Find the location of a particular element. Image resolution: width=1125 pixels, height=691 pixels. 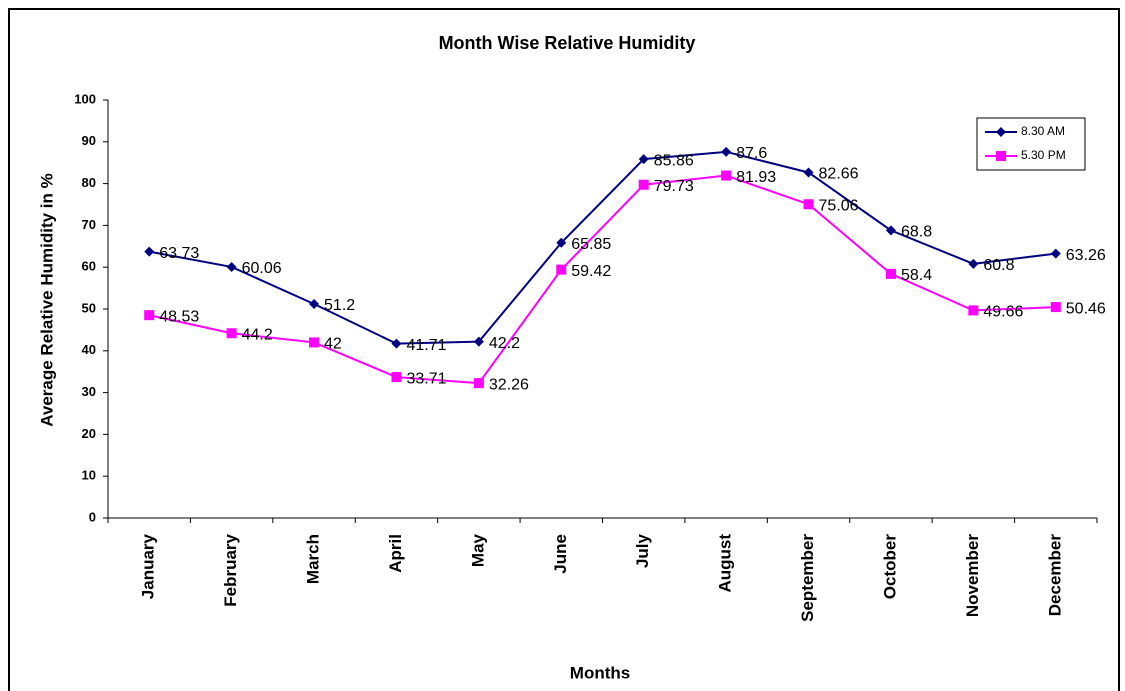

x-tick-label: June is located at coordinates (560, 554).